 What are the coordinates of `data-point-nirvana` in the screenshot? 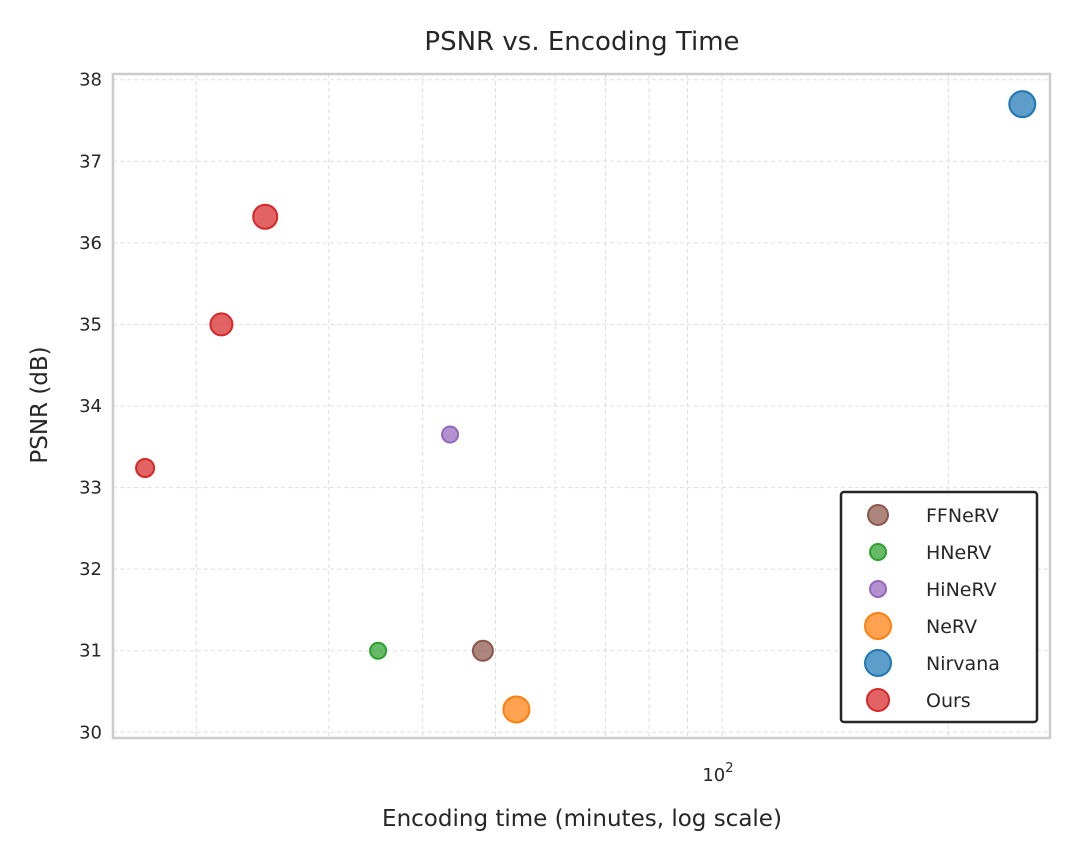 It's located at (1022, 104).